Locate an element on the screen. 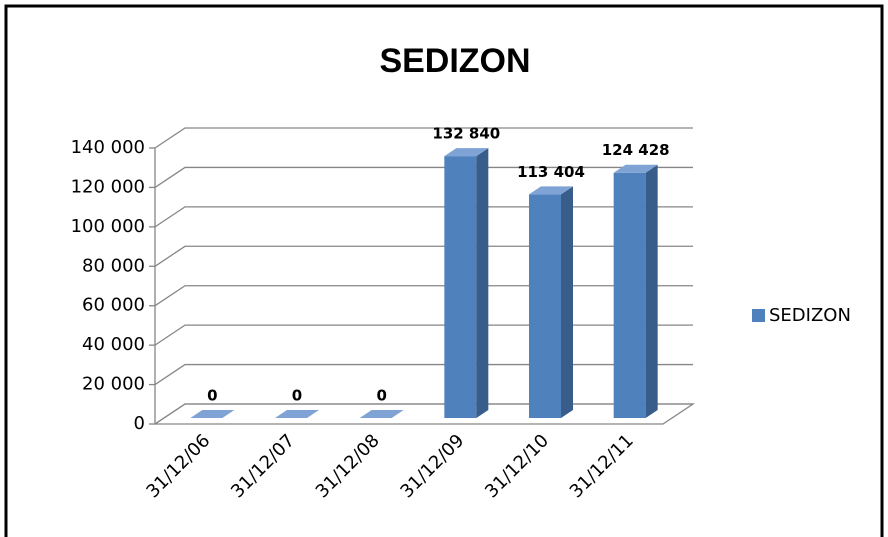  y-tick-label: 80 000 is located at coordinates (113, 265).